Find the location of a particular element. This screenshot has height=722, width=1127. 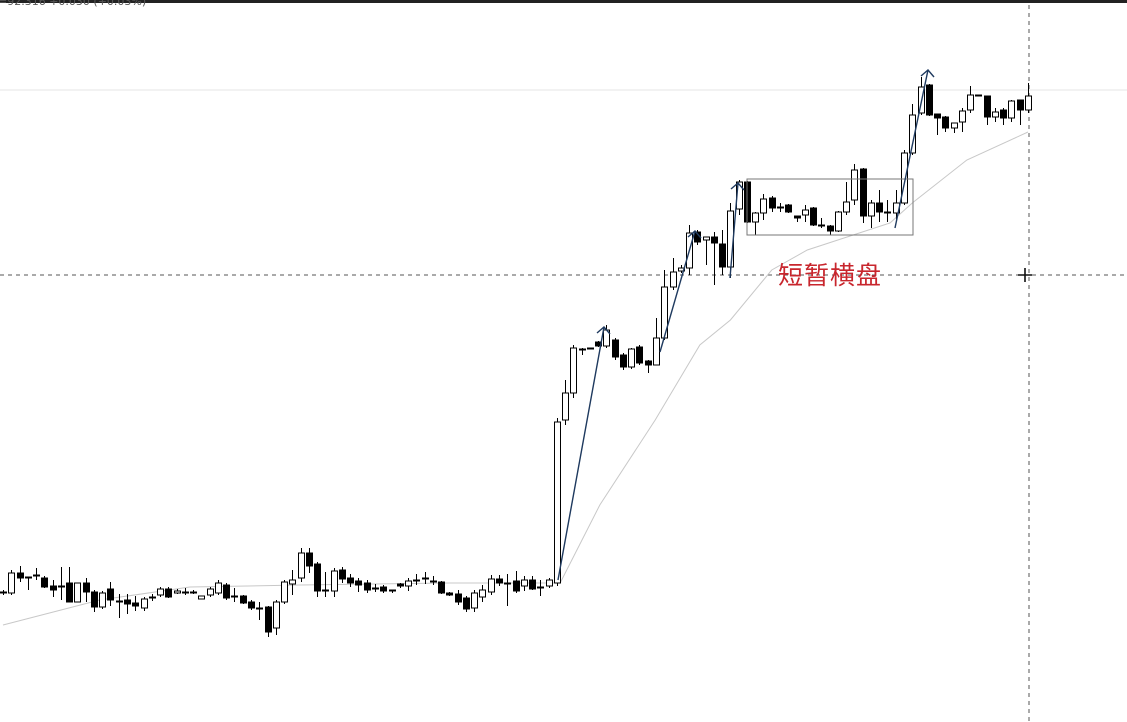

consolidation-label: 短暂横盘 is located at coordinates (830, 275).